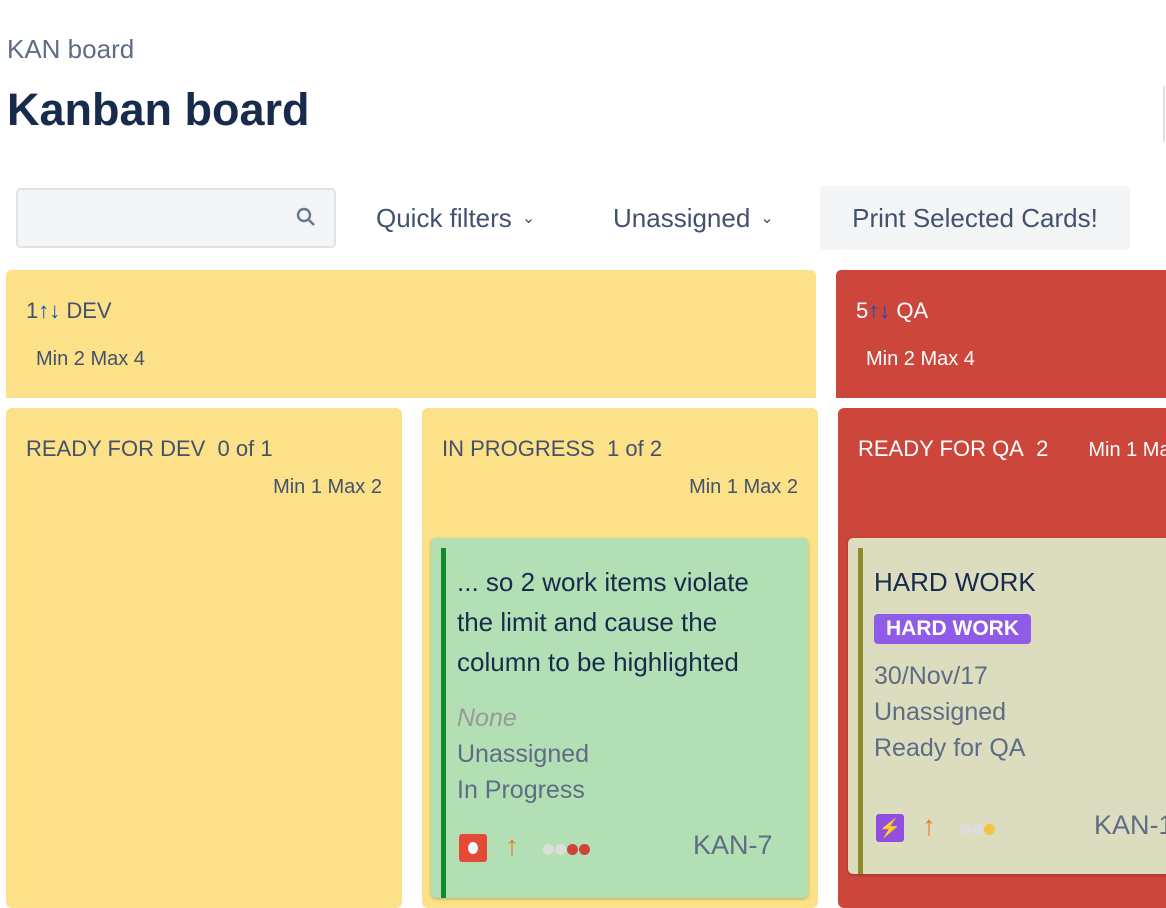  Describe the element at coordinates (487, 718) in the screenshot. I see `card-due-date: None` at that location.